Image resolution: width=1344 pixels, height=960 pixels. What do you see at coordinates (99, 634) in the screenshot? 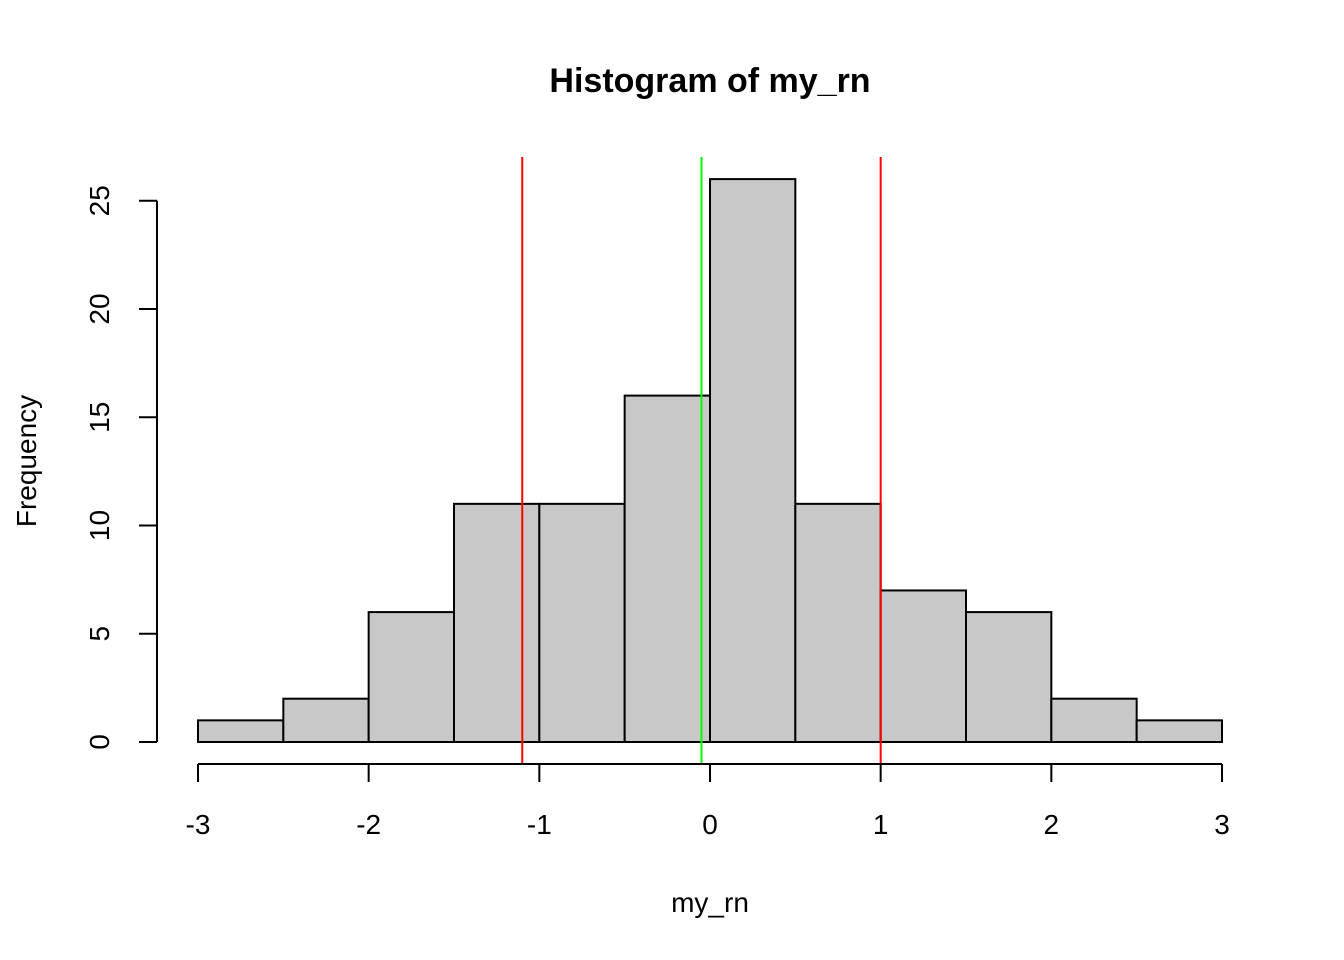
I see `y-tick-label: 5` at bounding box center [99, 634].